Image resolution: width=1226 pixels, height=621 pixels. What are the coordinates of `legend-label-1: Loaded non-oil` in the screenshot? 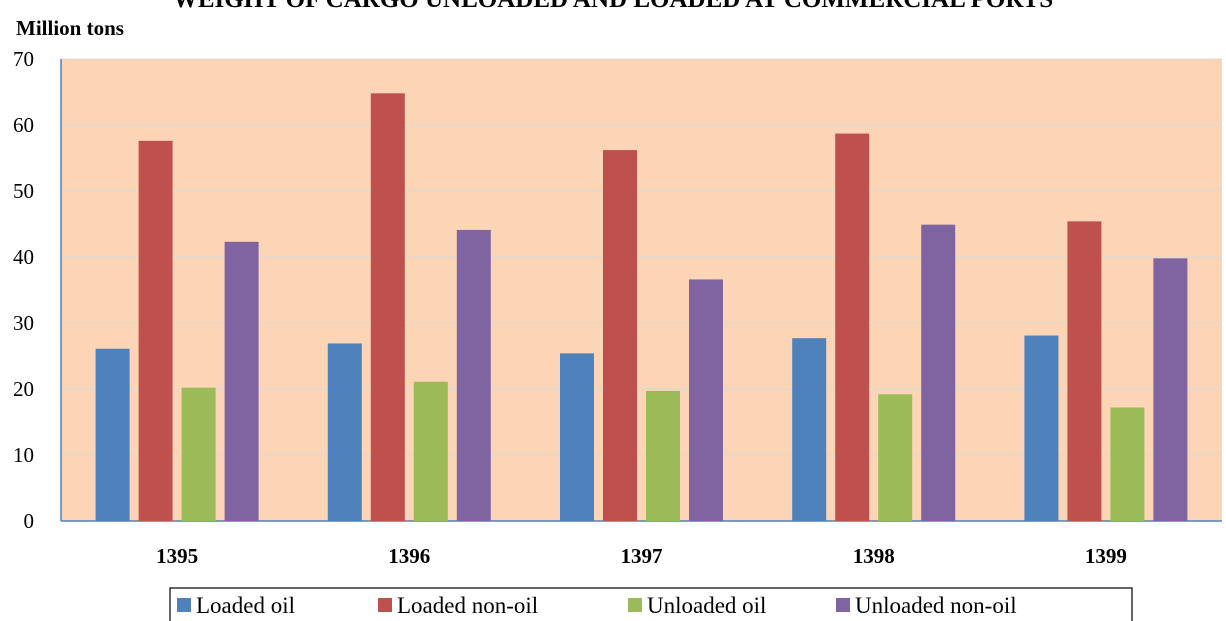 It's located at (467, 605).